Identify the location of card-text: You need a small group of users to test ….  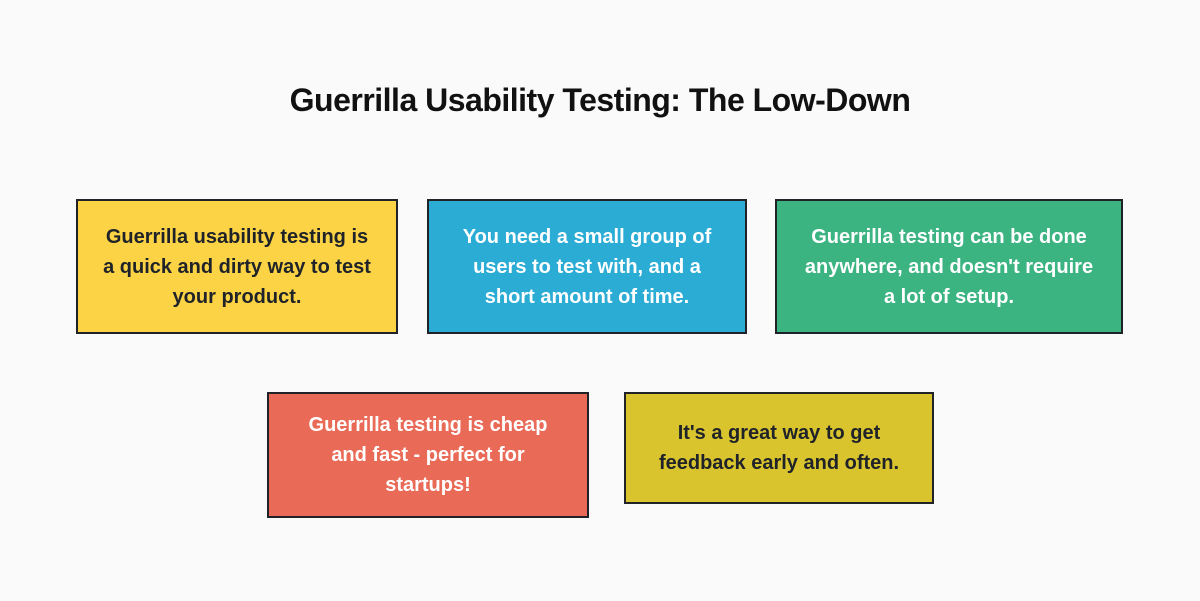
(587, 266).